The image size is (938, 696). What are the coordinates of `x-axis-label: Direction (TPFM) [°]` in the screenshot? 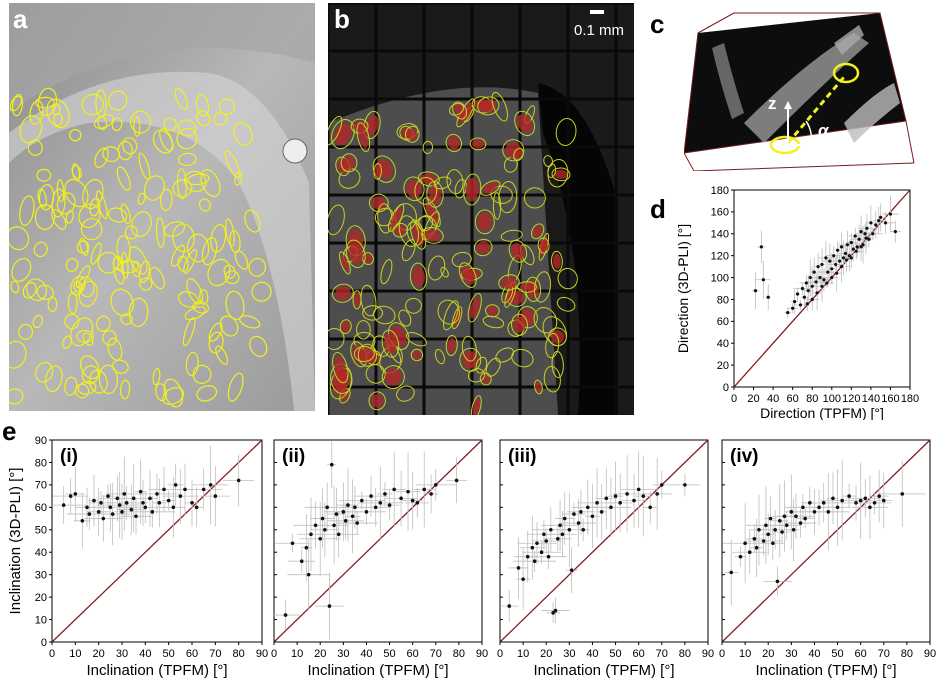 It's located at (822, 412).